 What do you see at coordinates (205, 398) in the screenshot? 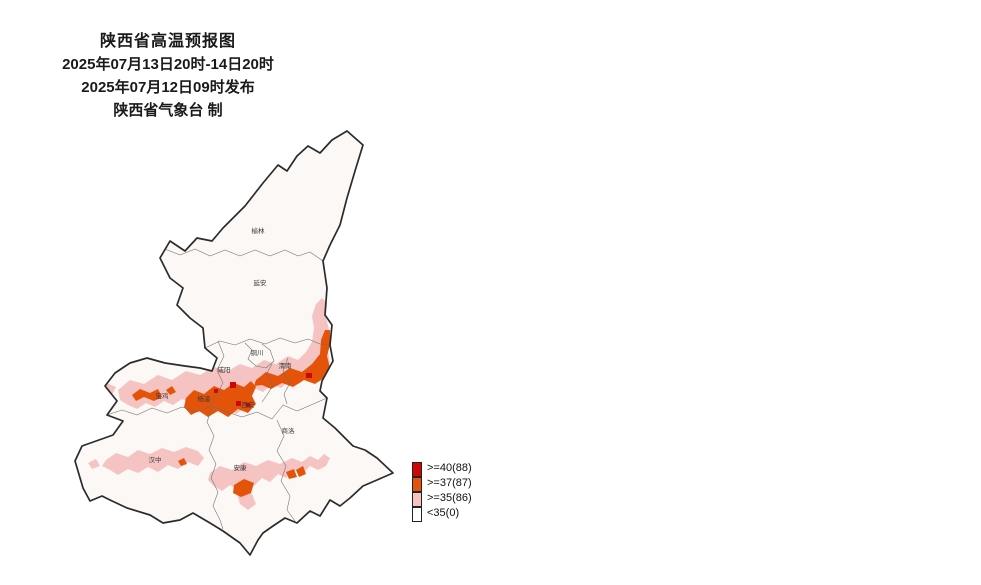
I see `city-label-yangling: 杨凌` at bounding box center [205, 398].